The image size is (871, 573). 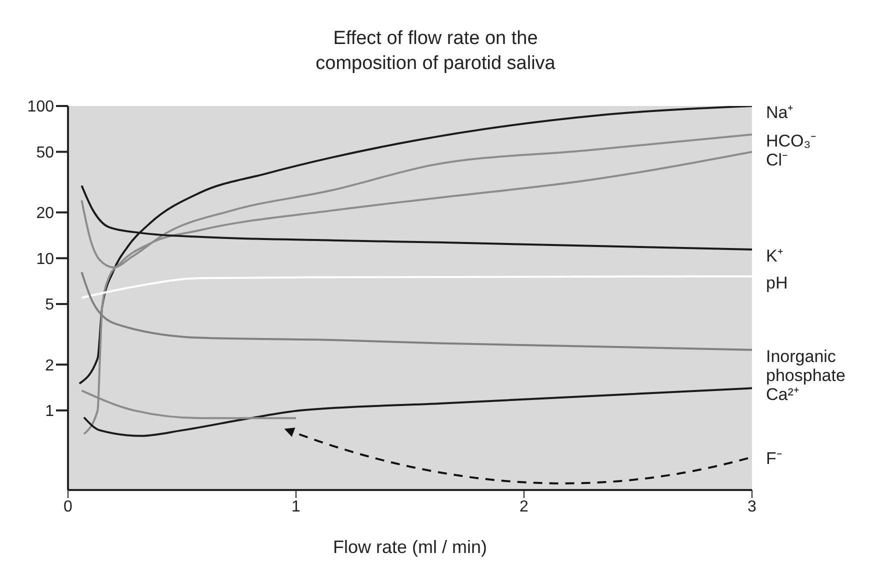 What do you see at coordinates (780, 112) in the screenshot?
I see `series-label: Na⁺` at bounding box center [780, 112].